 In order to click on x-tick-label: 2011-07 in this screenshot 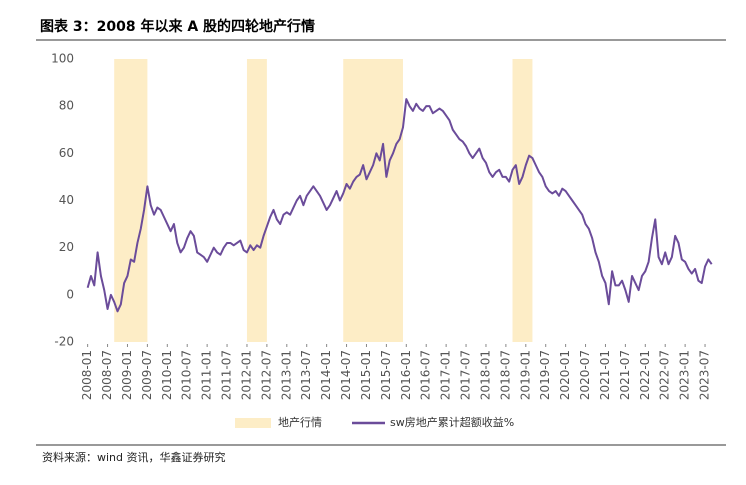, I will do `click(227, 375)`.